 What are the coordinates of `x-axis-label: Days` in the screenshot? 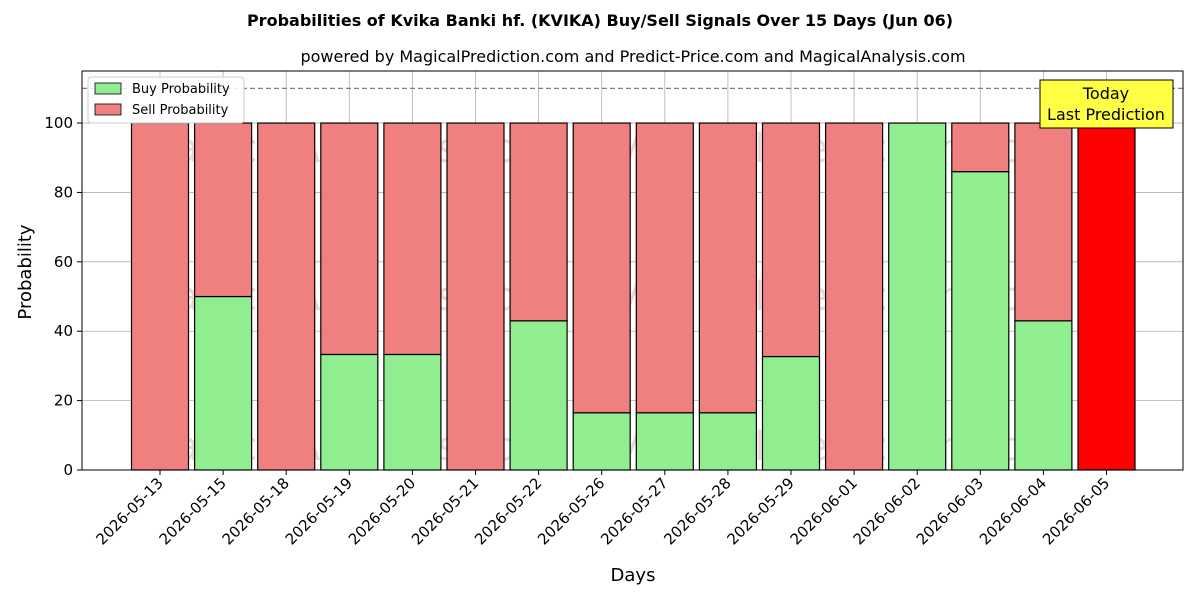 It's located at (633, 575).